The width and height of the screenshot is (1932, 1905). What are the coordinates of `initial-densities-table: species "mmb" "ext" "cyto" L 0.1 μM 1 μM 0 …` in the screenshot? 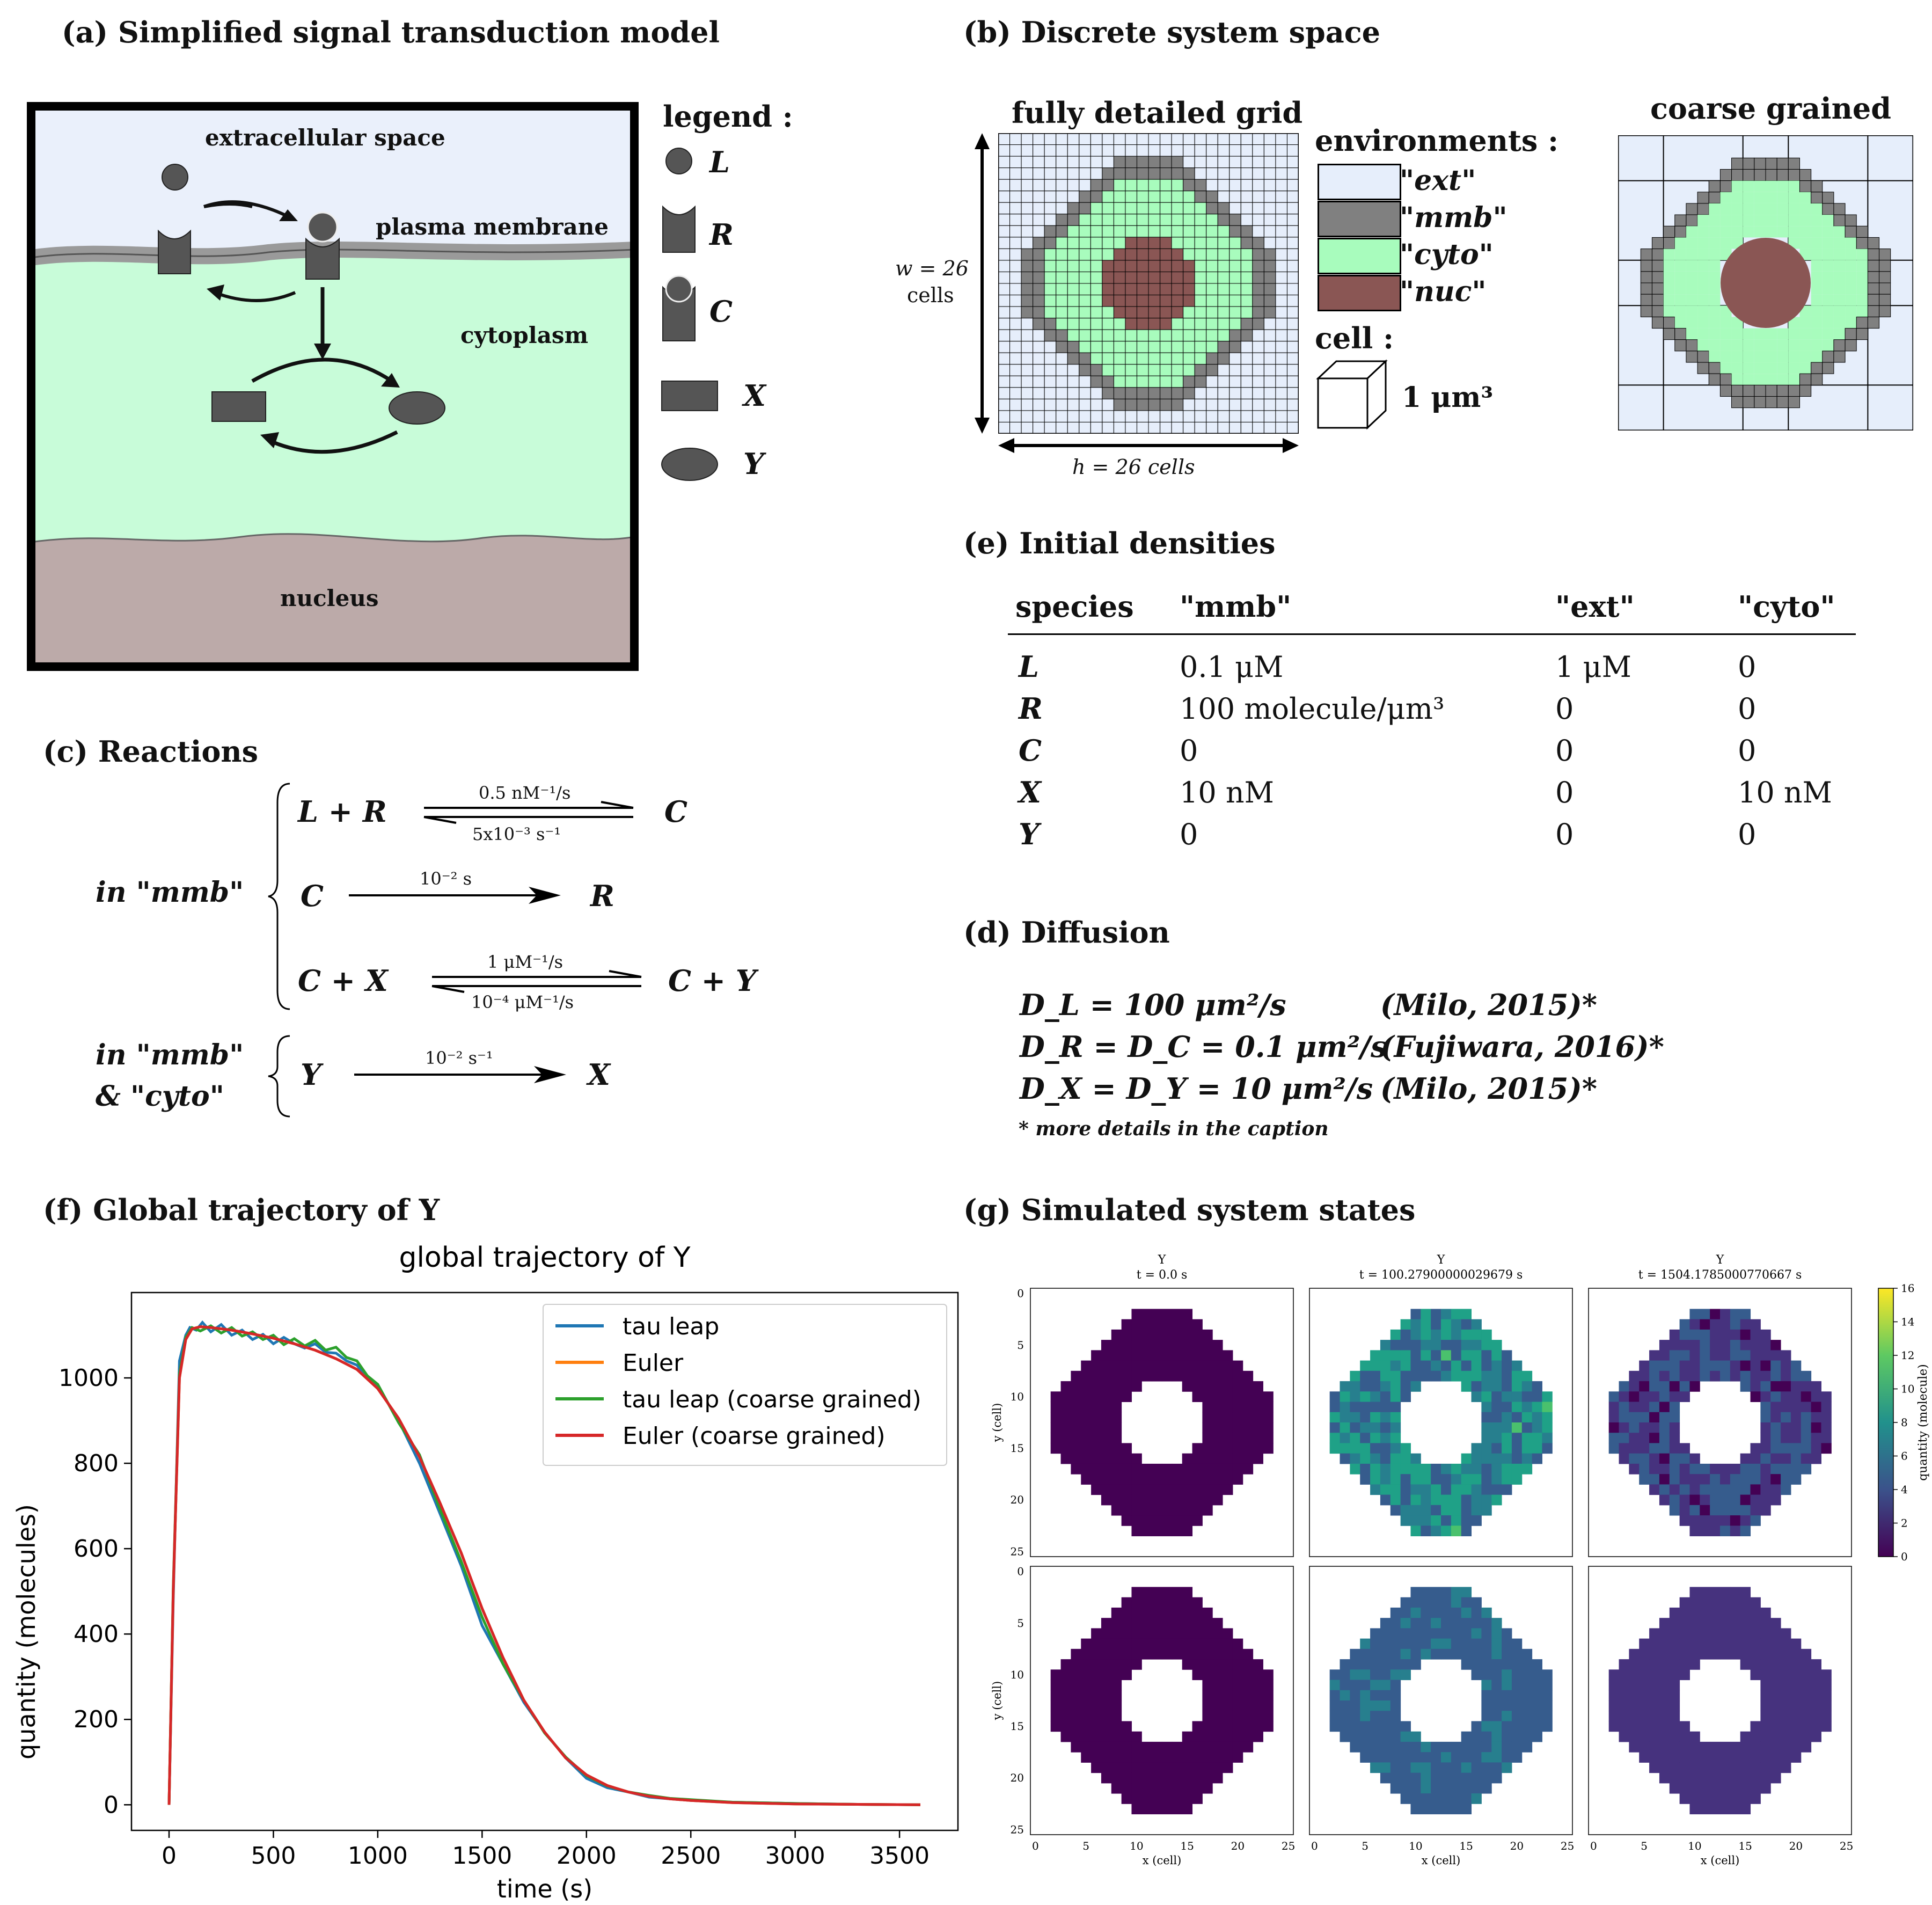 It's located at (1432, 722).